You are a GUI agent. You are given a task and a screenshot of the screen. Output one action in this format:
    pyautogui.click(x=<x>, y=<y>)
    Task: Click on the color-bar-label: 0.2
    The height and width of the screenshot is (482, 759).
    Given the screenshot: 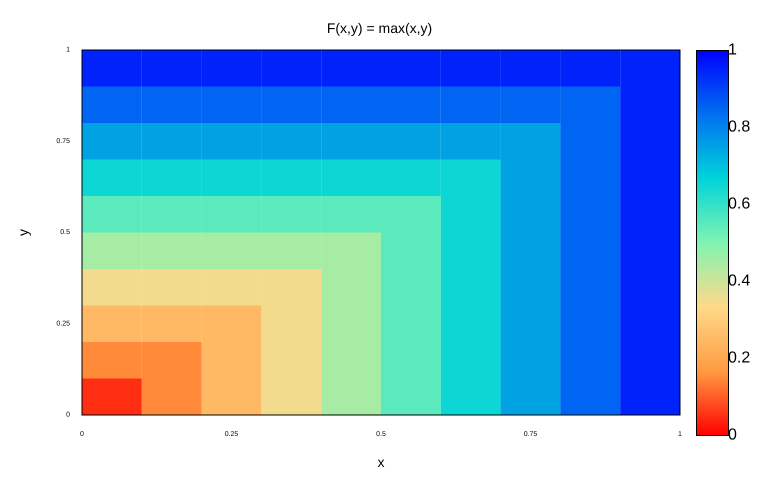 What is the action you would take?
    pyautogui.click(x=739, y=358)
    